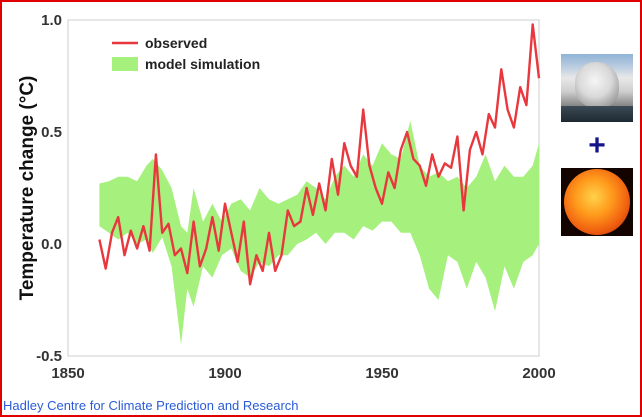  I want to click on y-axis-title: Temperature change (°C), so click(27, 188).